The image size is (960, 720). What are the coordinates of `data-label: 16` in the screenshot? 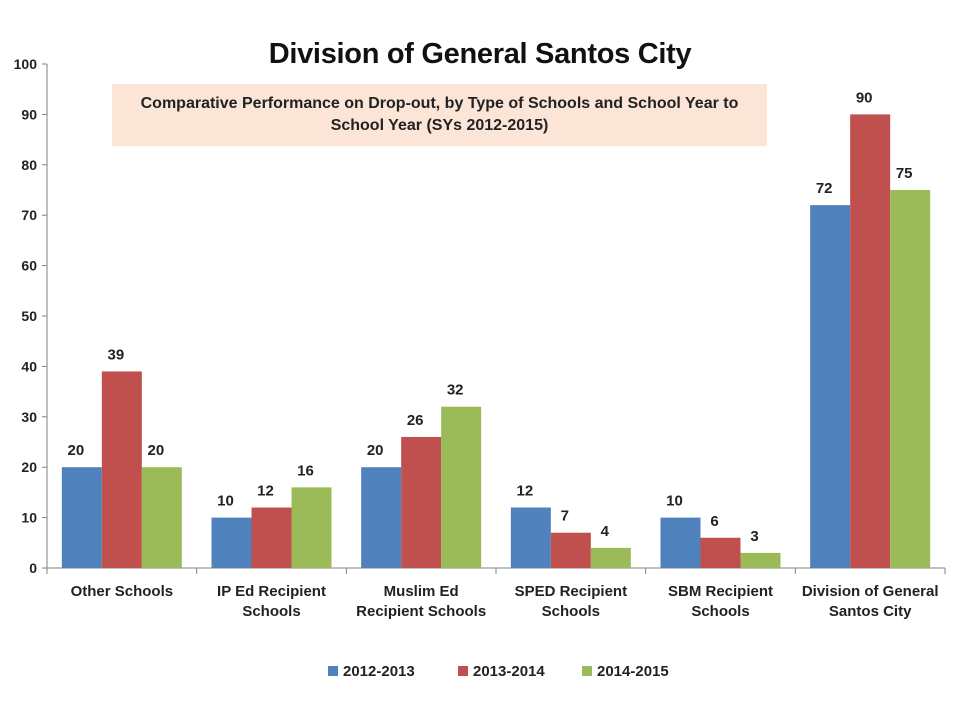 It's located at (305, 470).